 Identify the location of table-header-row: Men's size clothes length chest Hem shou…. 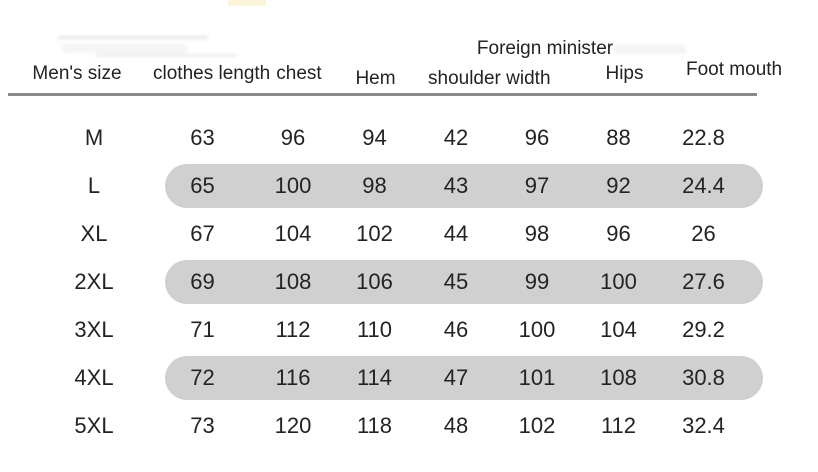
(407, 74).